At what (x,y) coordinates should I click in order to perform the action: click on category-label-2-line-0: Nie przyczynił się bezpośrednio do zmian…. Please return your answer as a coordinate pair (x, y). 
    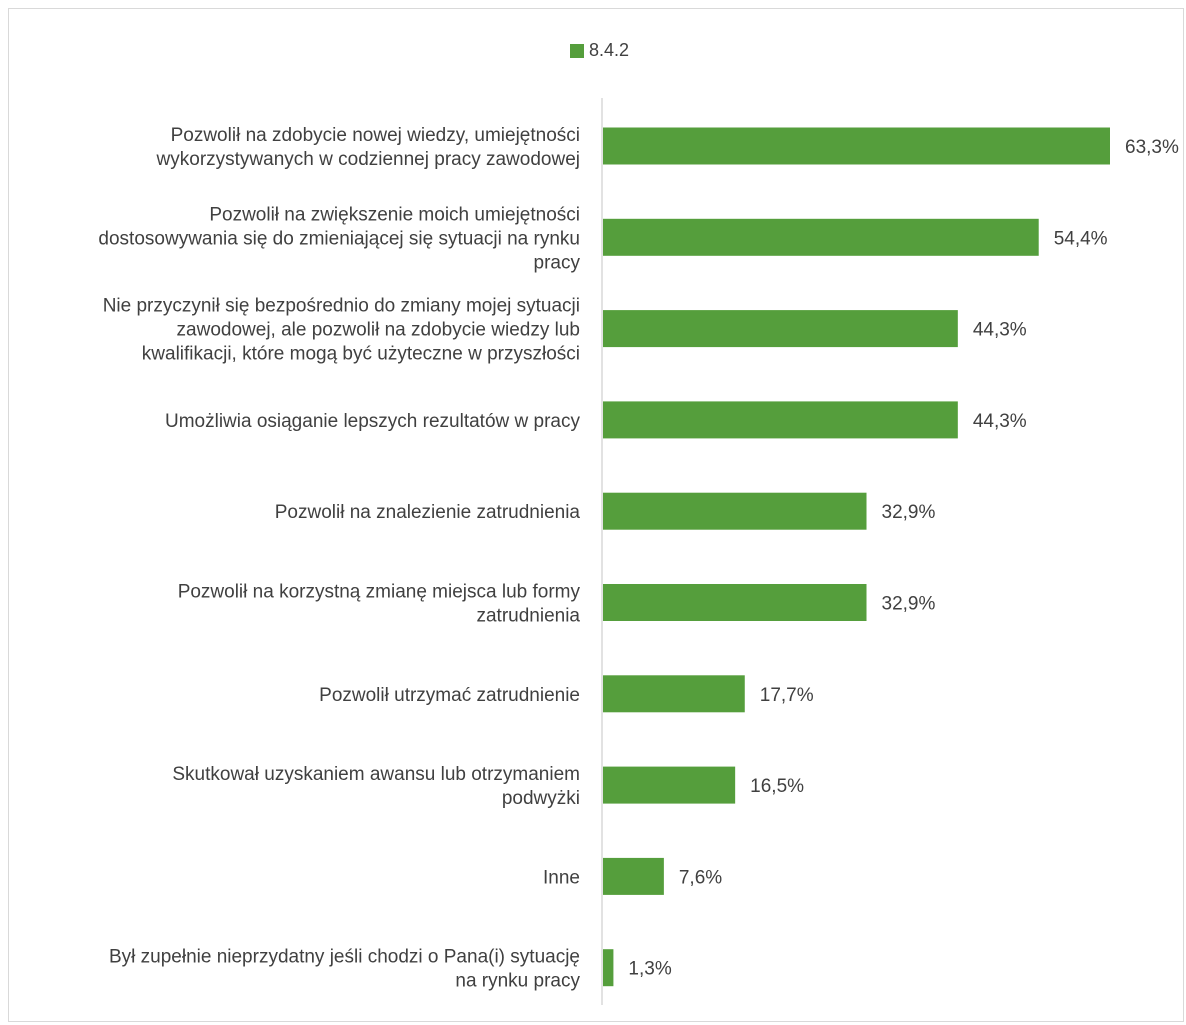
    Looking at the image, I should click on (341, 306).